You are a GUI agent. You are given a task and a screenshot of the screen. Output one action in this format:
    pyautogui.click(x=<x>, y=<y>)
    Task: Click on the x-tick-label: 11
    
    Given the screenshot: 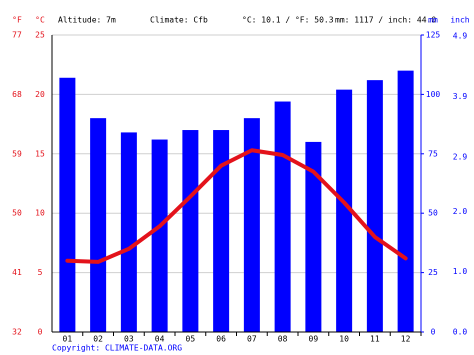 What is the action you would take?
    pyautogui.click(x=375, y=339)
    